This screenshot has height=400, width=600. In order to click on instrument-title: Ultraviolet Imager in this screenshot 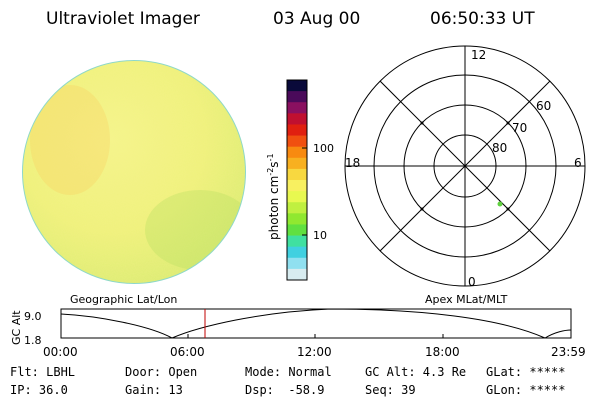, I will do `click(123, 19)`.